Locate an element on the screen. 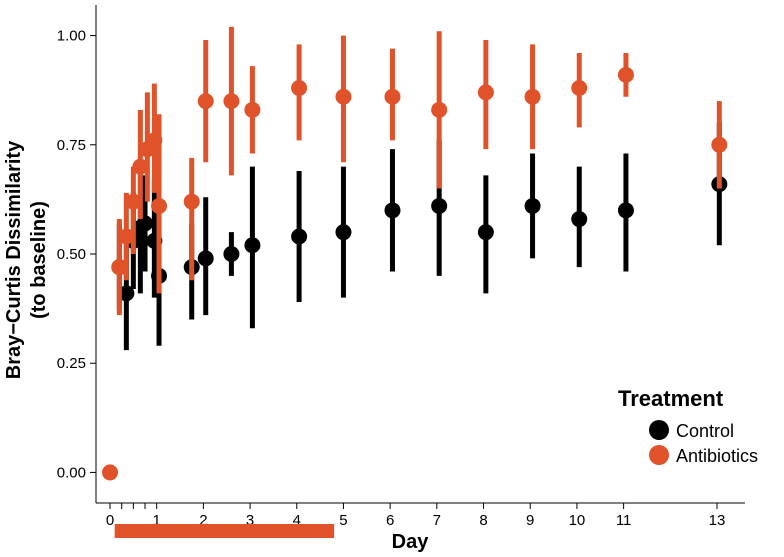 The height and width of the screenshot is (557, 784). y-axis: 0.00 0.25 0.50 0.75 1.00 is located at coordinates (77, 254).